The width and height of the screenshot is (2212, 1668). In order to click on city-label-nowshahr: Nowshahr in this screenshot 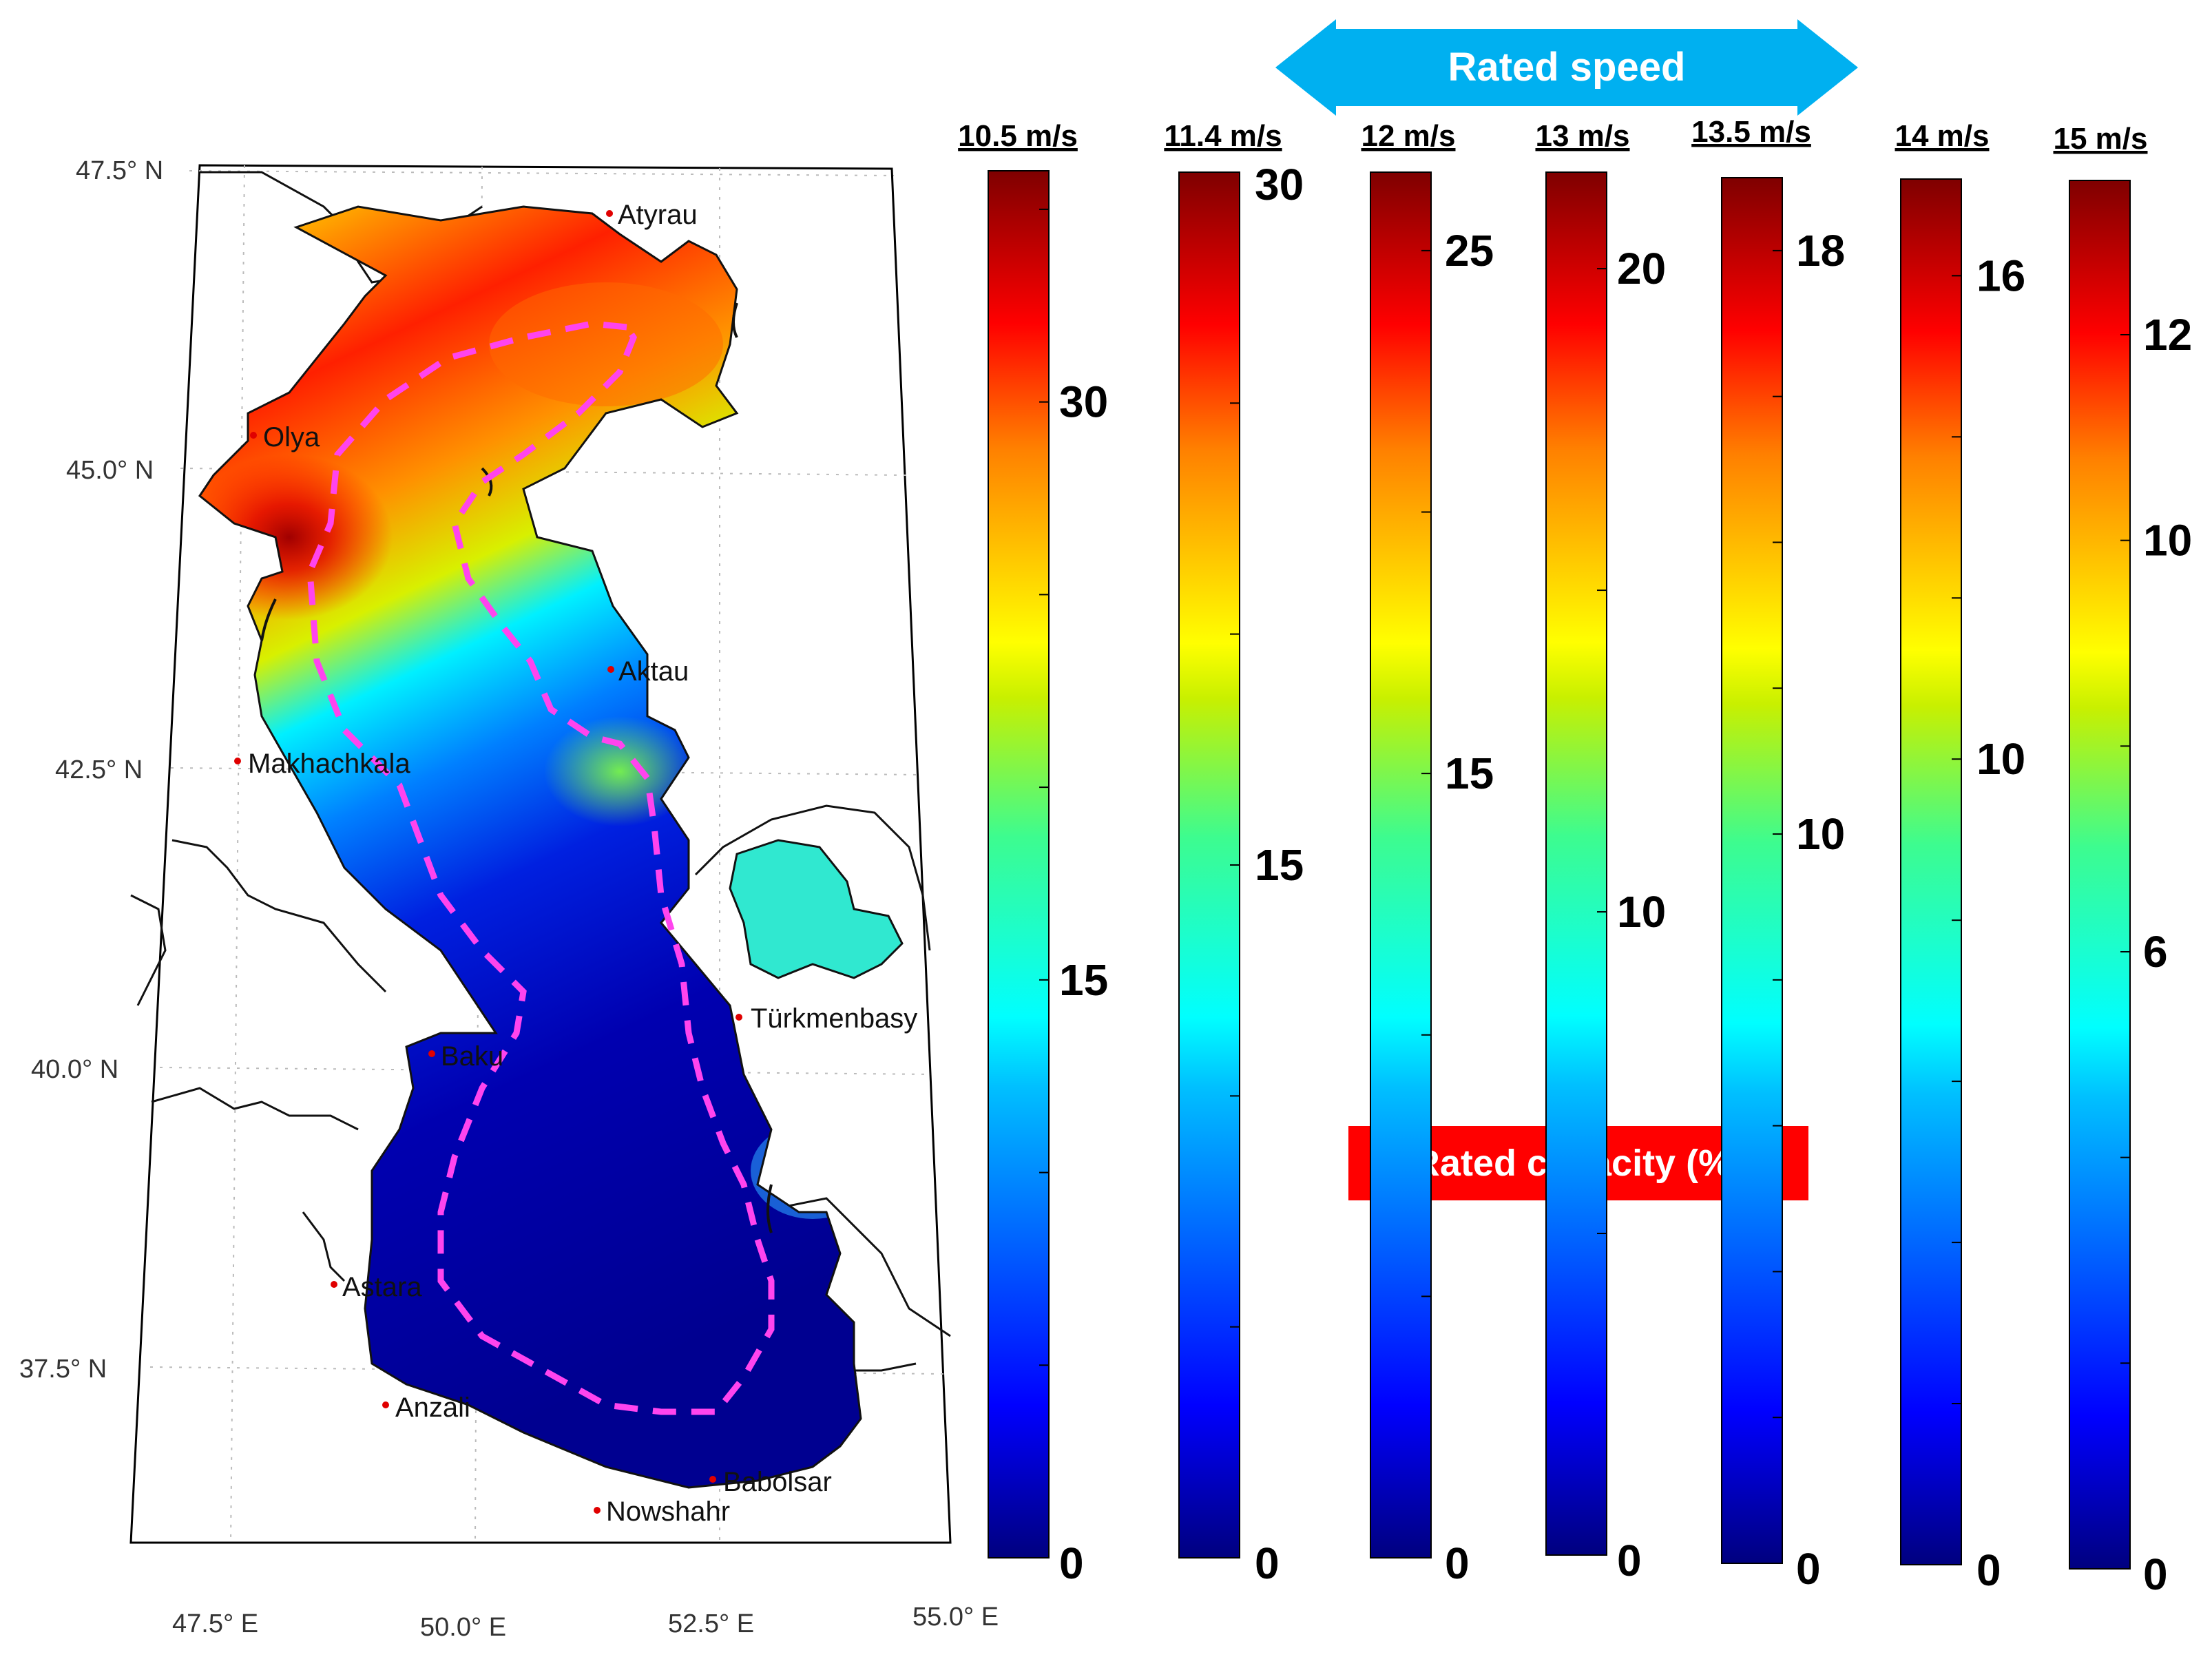, I will do `click(668, 1512)`.